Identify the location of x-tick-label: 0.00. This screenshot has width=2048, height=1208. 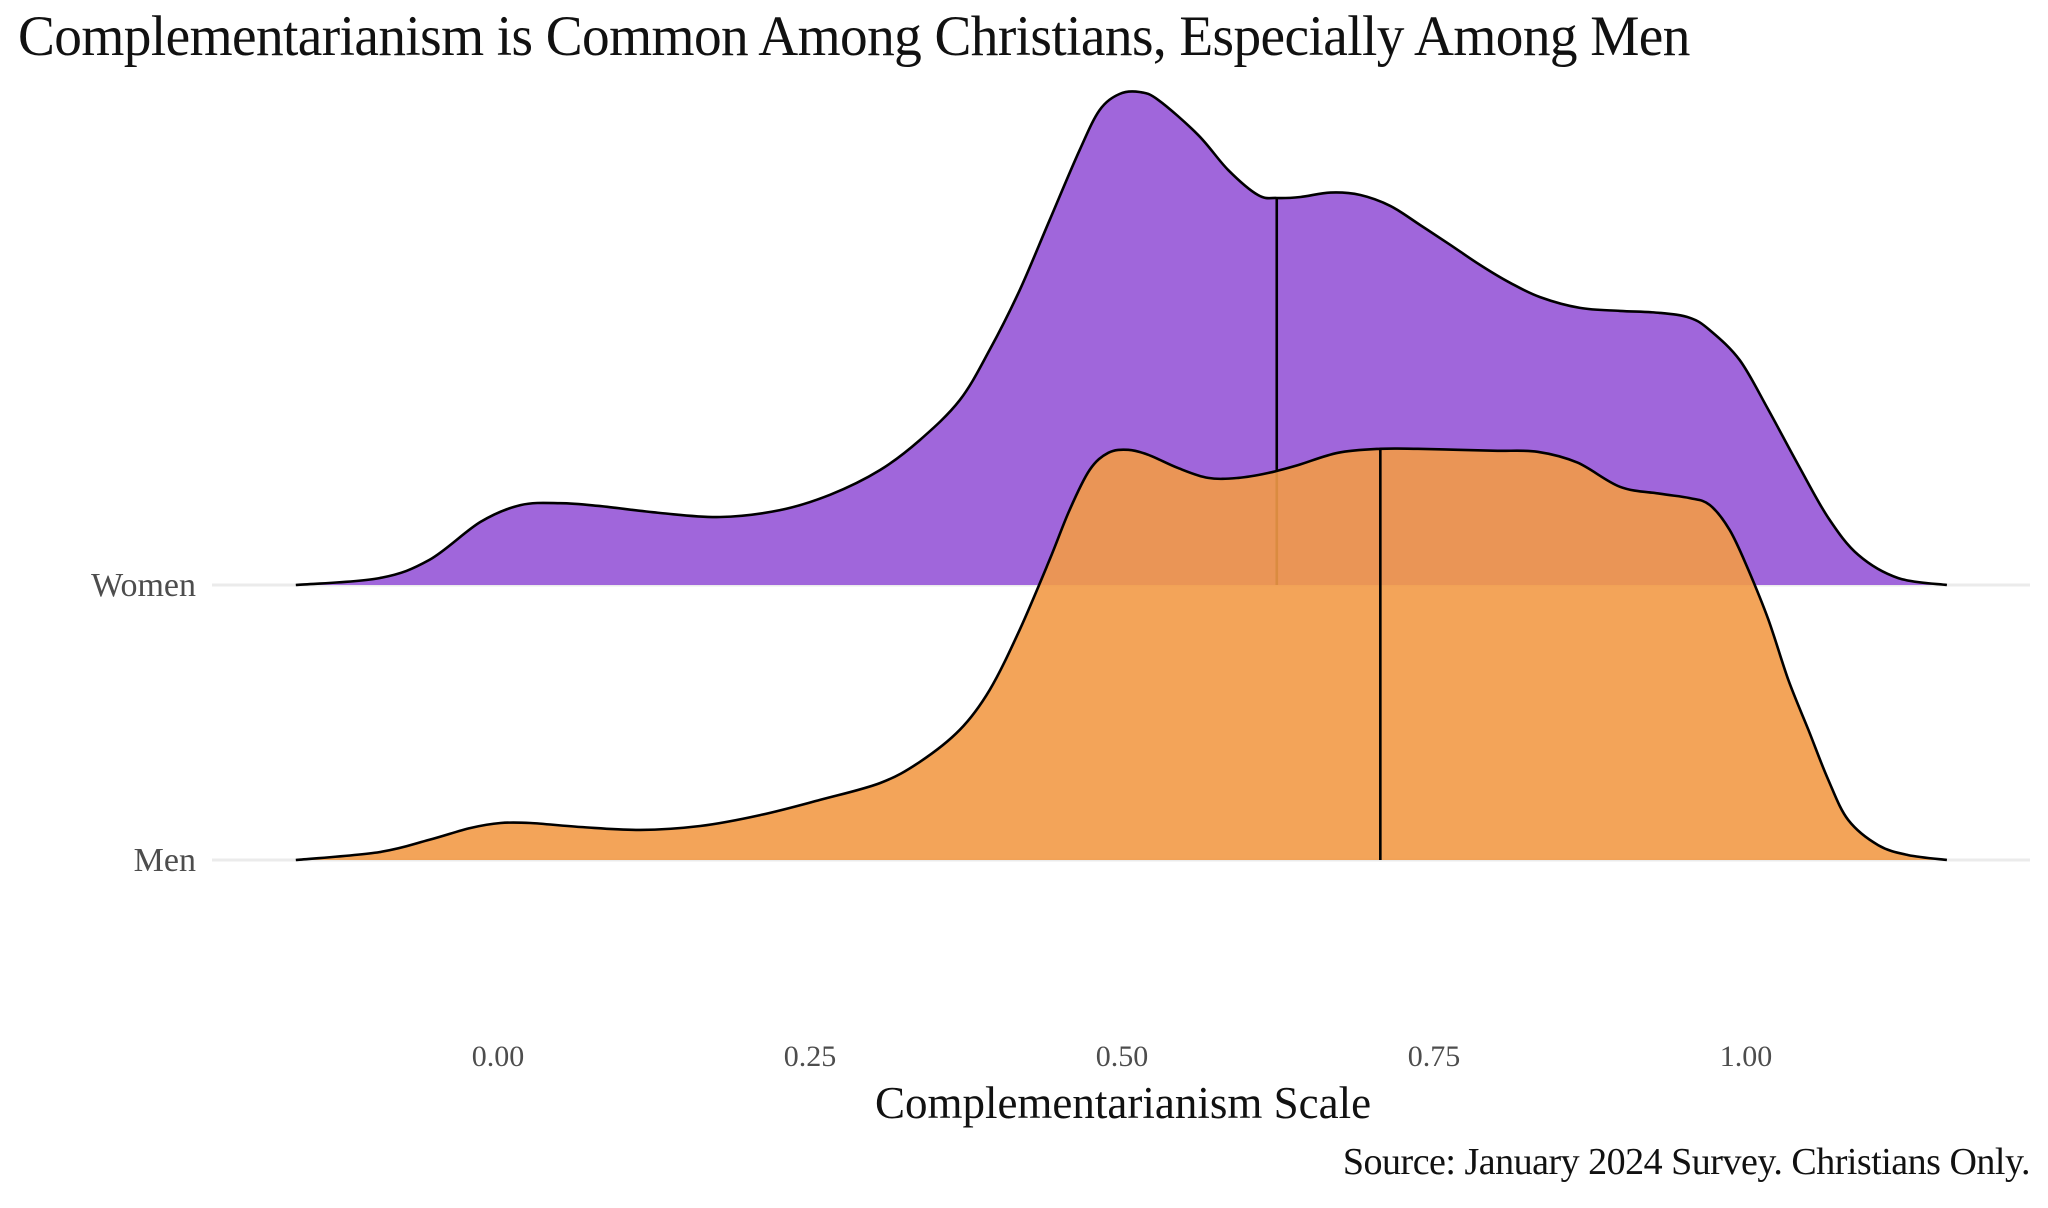
(498, 1056).